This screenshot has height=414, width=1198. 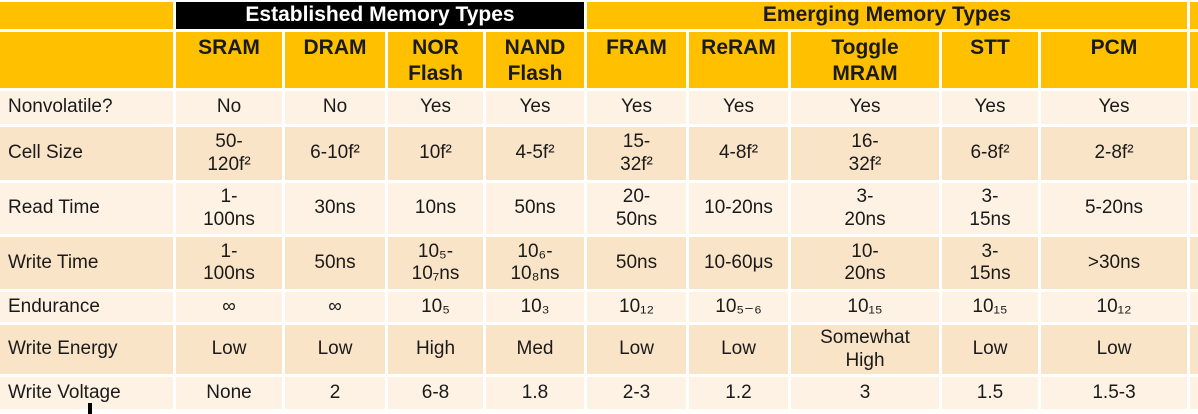 What do you see at coordinates (738, 153) in the screenshot?
I see `table-cell: 4-8f²` at bounding box center [738, 153].